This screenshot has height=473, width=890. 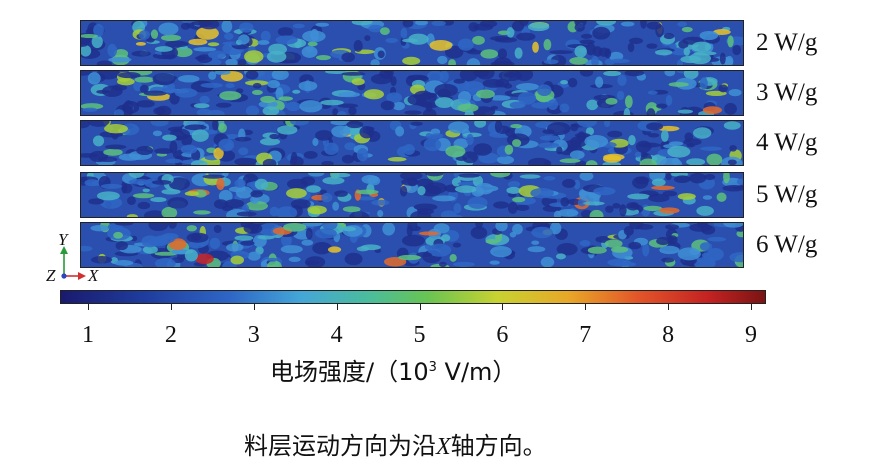 I want to click on x-axis-label: X, so click(x=93, y=275).